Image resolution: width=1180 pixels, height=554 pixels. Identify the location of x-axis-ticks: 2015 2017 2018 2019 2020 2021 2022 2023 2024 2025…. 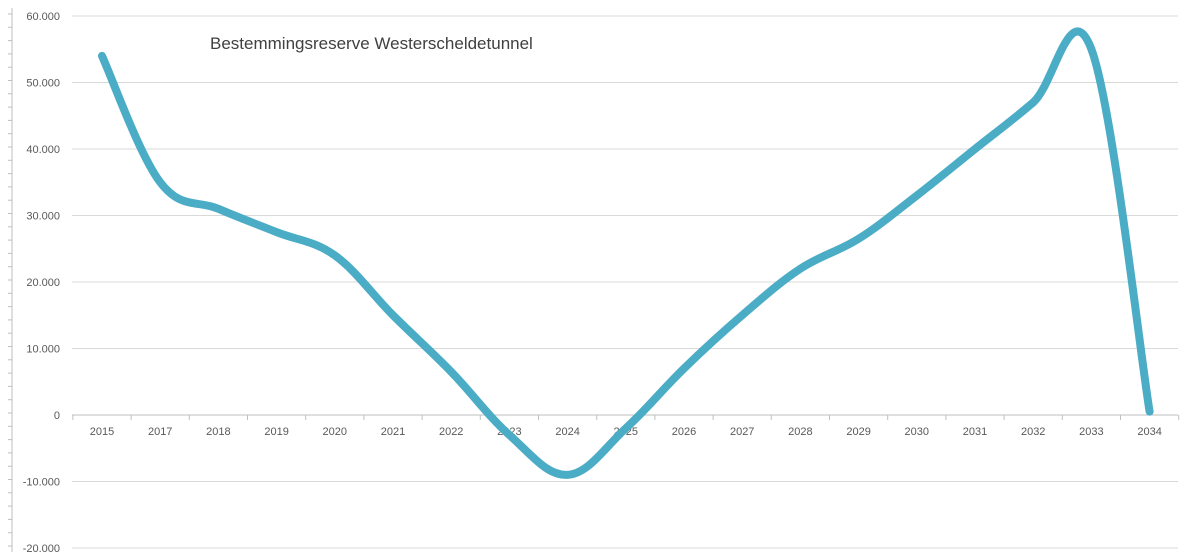
(626, 432).